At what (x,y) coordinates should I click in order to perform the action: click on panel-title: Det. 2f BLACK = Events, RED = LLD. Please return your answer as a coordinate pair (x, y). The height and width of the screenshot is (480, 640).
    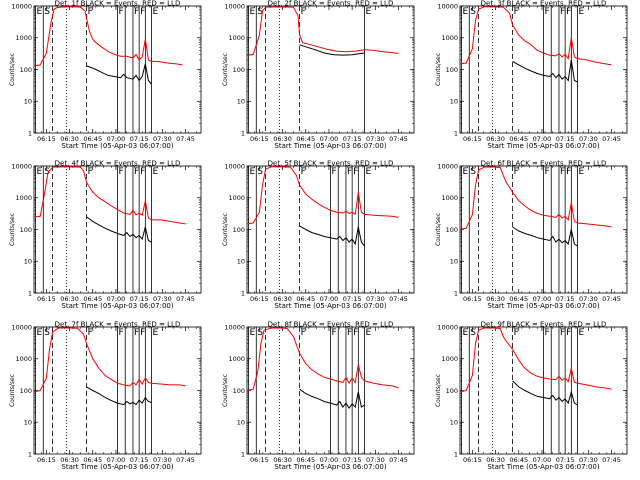
    Looking at the image, I should click on (331, 4).